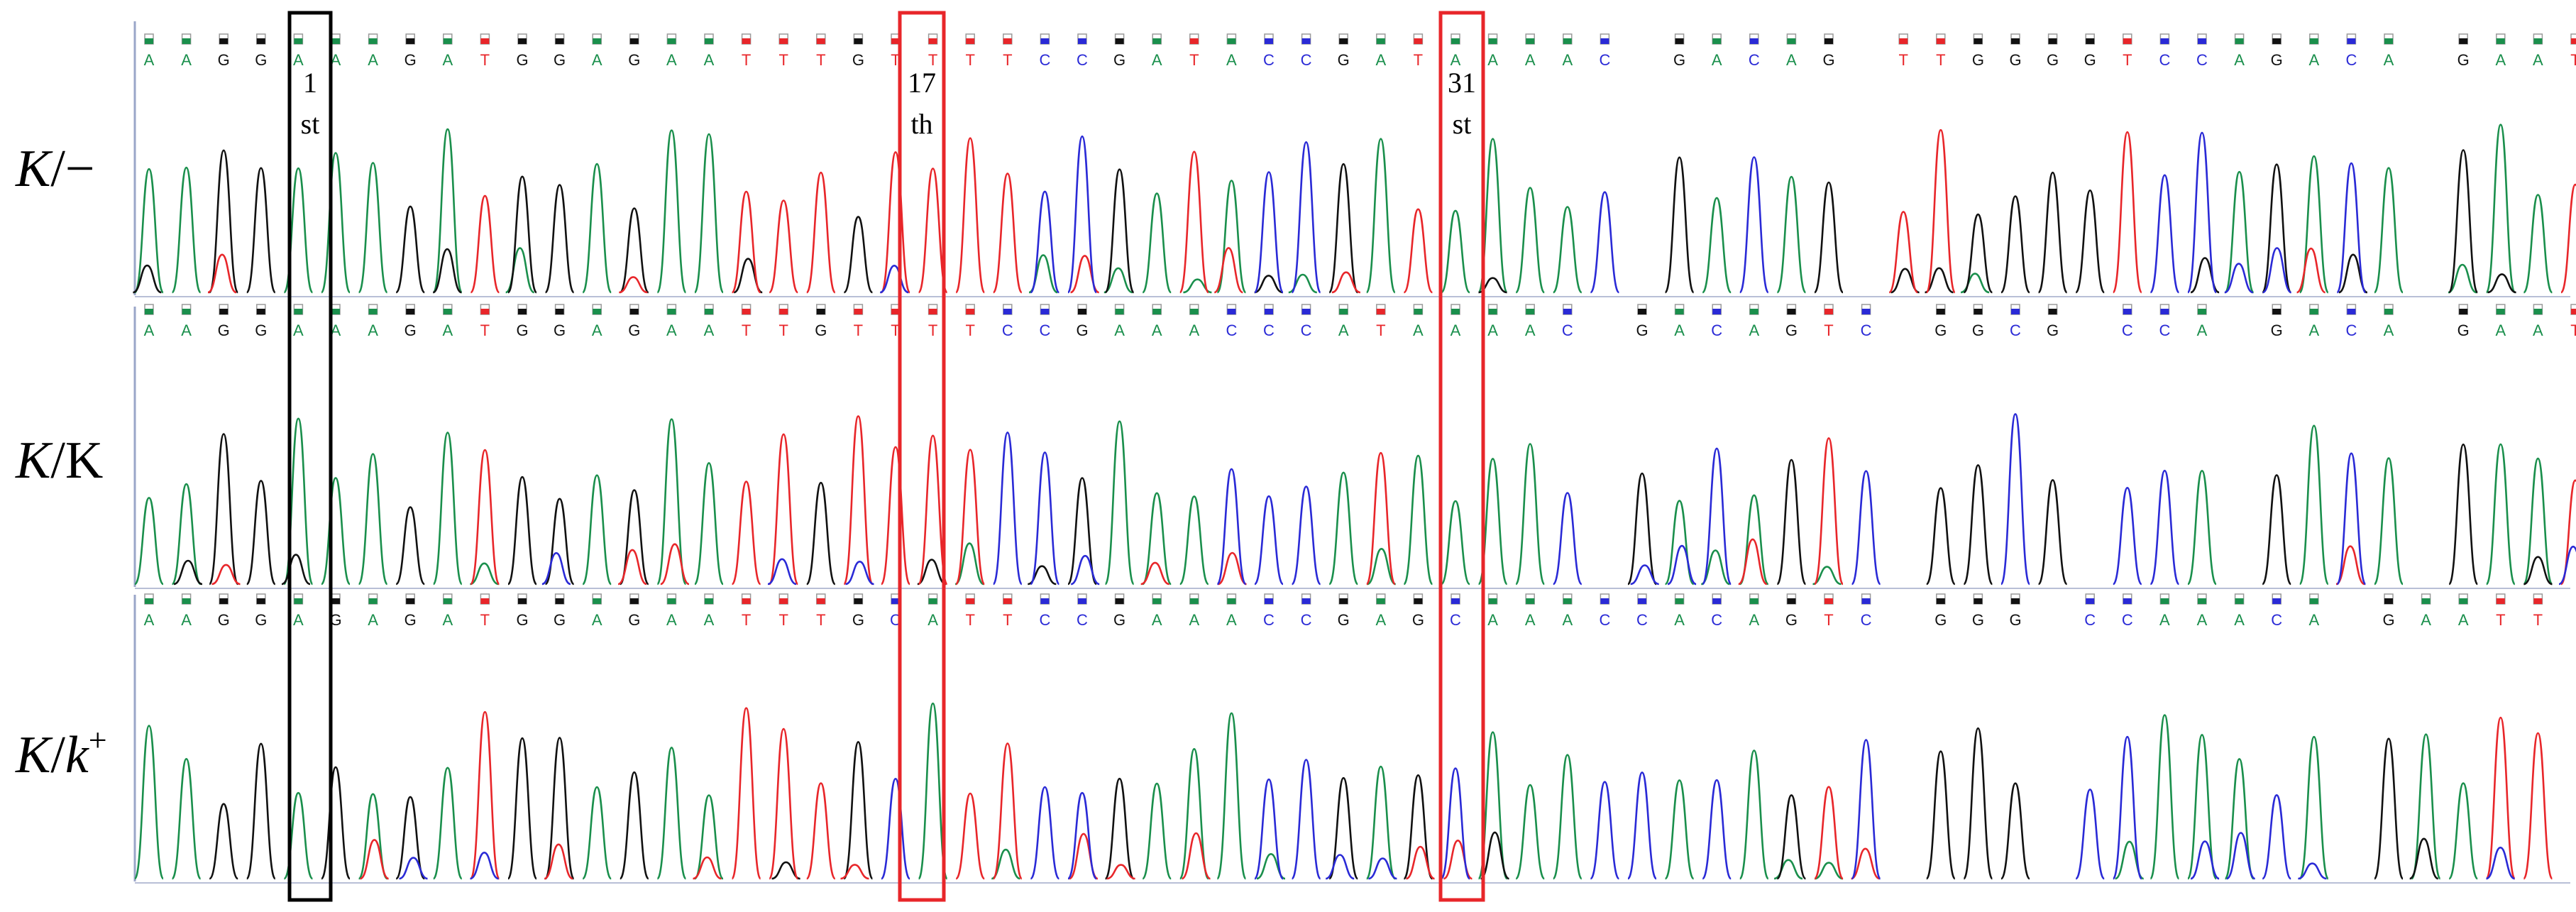 The image size is (2576, 912). Describe the element at coordinates (1457, 808) in the screenshot. I see `trace-C` at that location.